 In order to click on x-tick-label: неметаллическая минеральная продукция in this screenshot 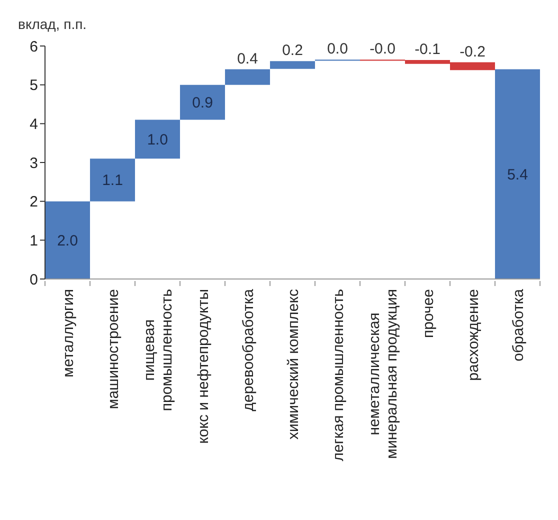, I will do `click(383, 374)`.